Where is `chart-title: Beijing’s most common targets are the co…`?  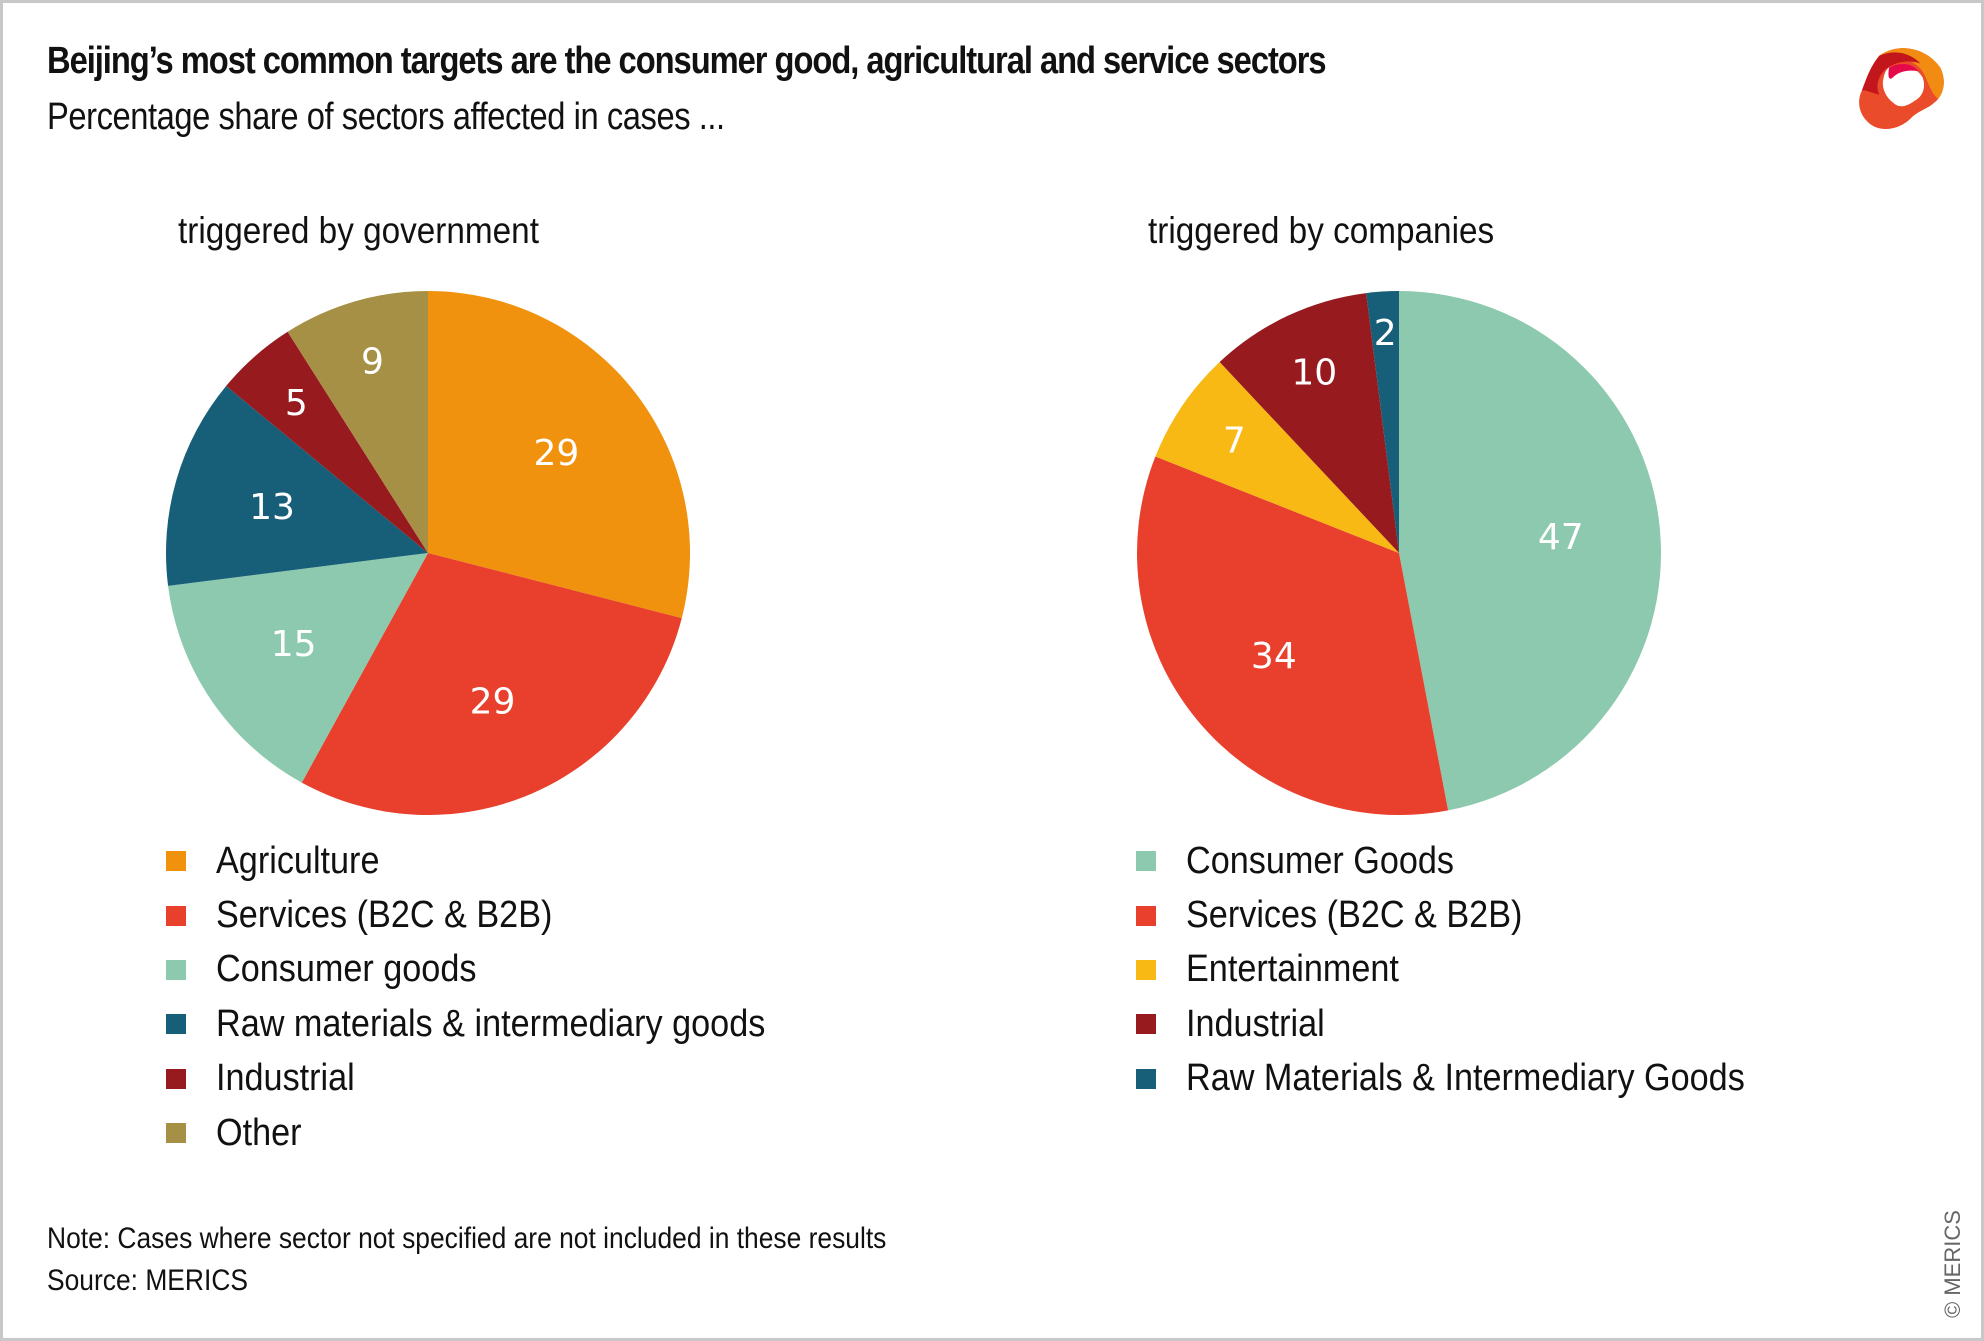 chart-title: Beijing’s most common targets are the co… is located at coordinates (687, 61).